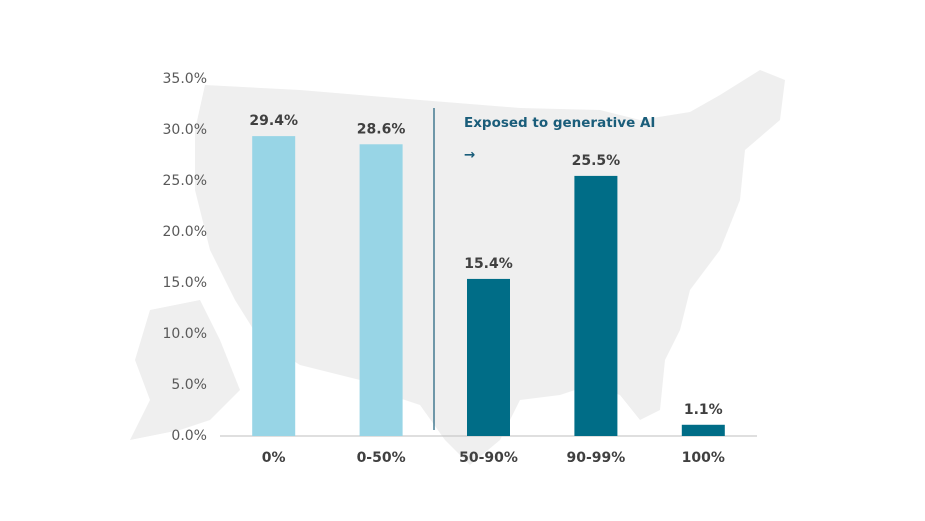 Image resolution: width=925 pixels, height=521 pixels. What do you see at coordinates (185, 334) in the screenshot?
I see `y-tick-label: 10.0%` at bounding box center [185, 334].